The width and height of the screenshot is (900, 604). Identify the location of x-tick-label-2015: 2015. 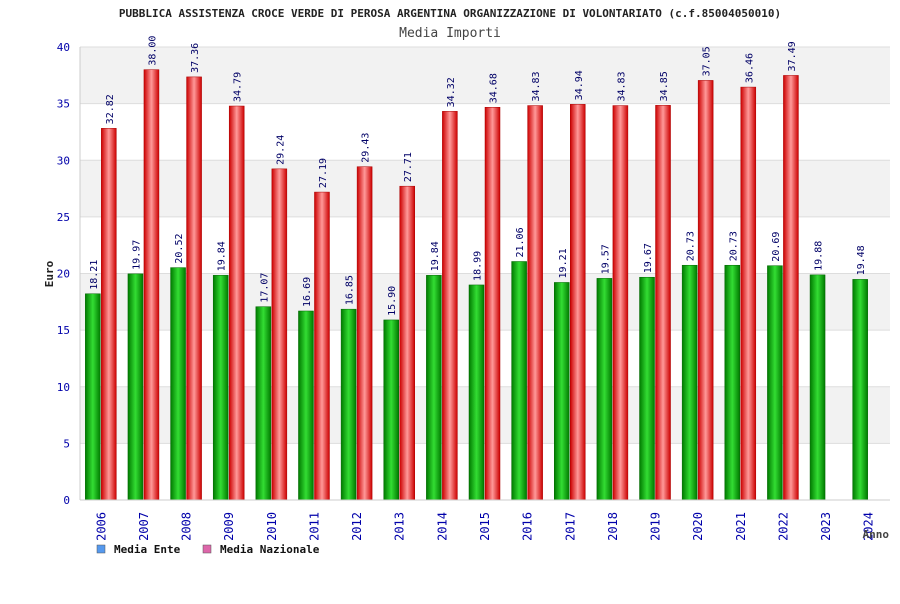
(485, 526).